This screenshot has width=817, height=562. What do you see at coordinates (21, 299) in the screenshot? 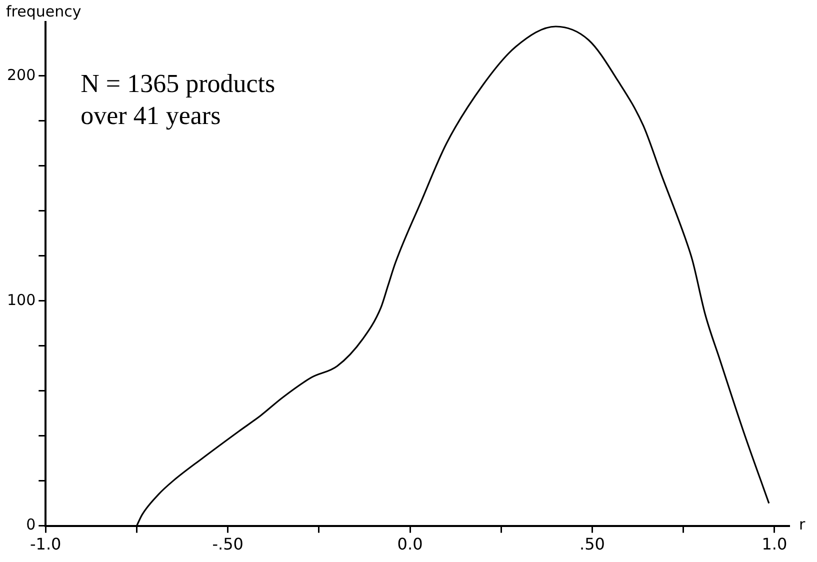
I see `y-tick-label: 100` at bounding box center [21, 299].